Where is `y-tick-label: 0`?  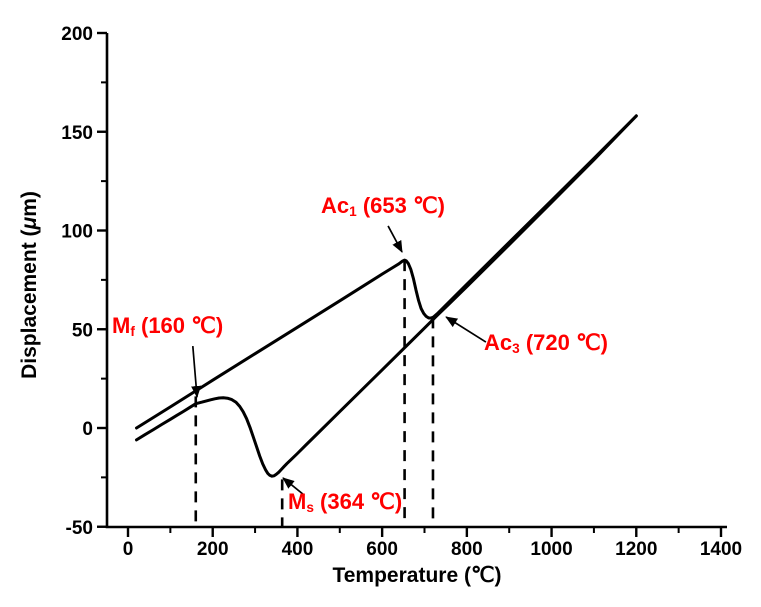 y-tick-label: 0 is located at coordinates (87, 429).